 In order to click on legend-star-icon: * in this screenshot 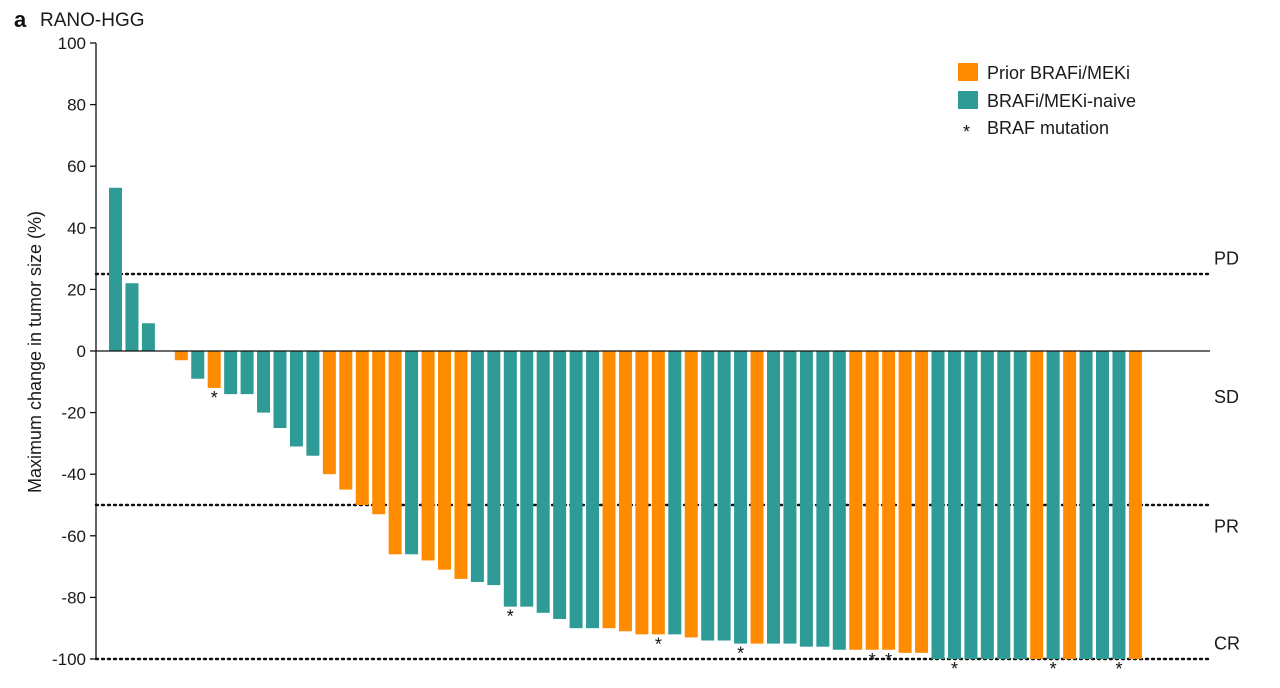, I will do `click(966, 132)`.